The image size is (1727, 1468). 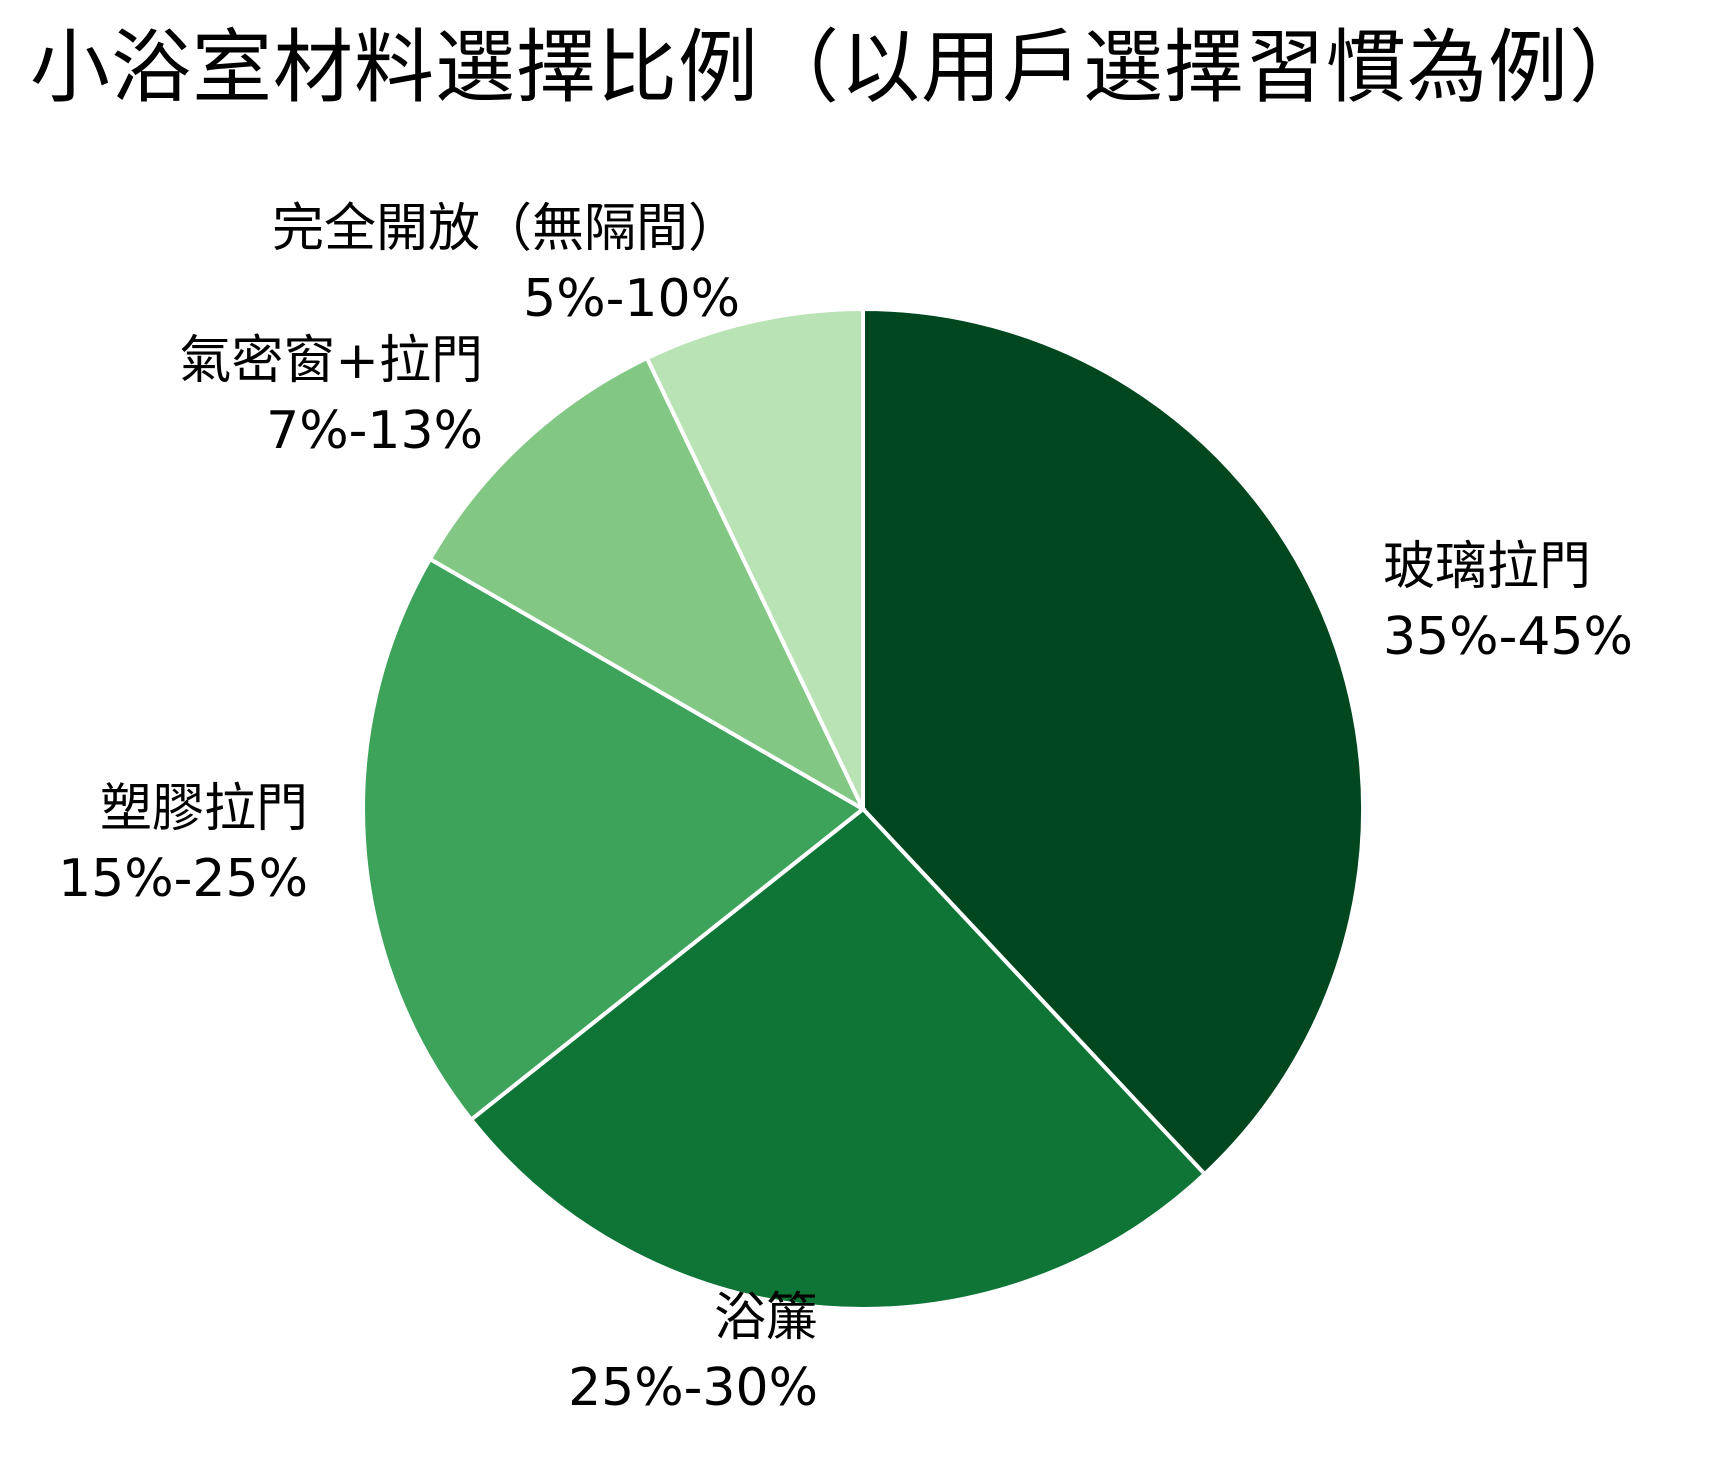 I want to click on label-range: 25%-30%, so click(x=693, y=1388).